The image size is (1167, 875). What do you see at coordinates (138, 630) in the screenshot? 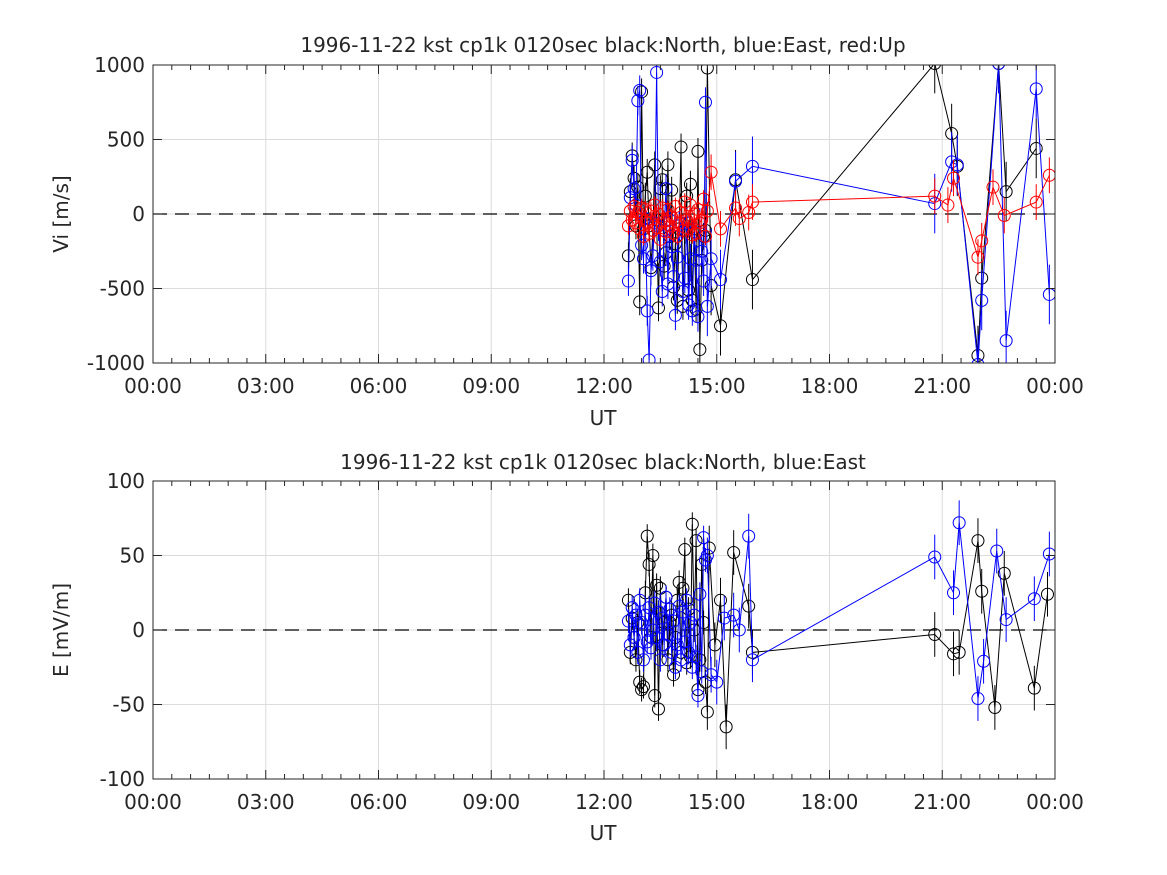
I see `efield-y-tick-label: 0` at bounding box center [138, 630].